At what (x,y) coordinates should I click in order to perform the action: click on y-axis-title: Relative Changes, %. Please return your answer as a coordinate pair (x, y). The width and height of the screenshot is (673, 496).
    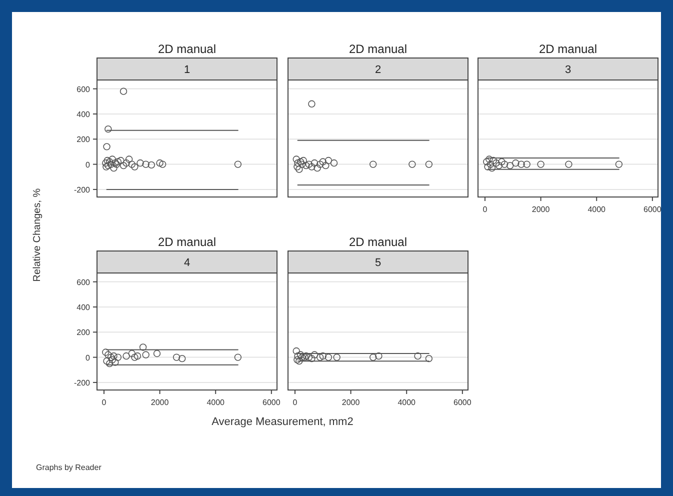
    Looking at the image, I should click on (37, 235).